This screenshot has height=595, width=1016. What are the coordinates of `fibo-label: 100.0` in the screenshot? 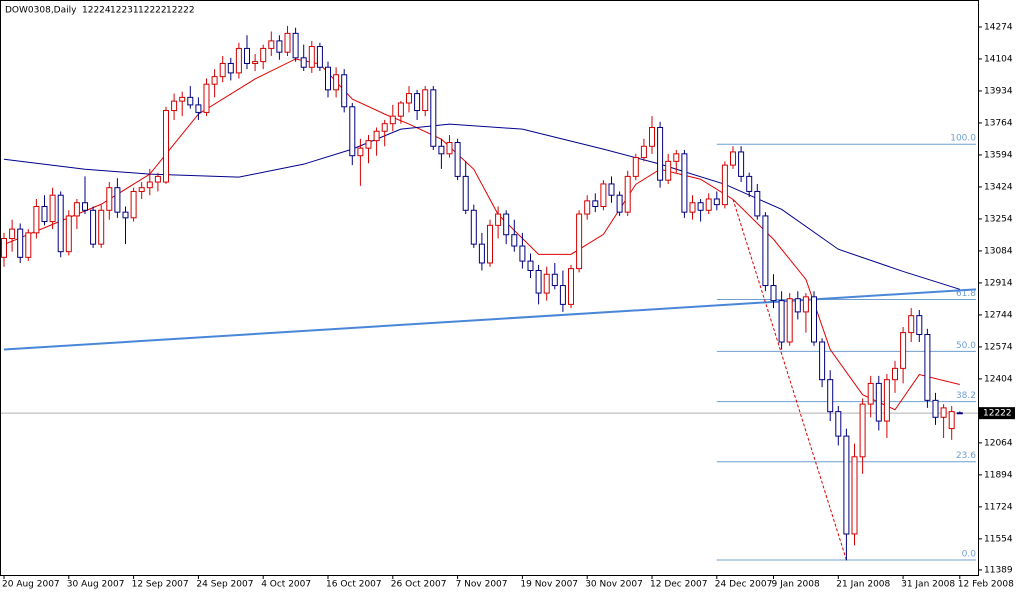 It's located at (963, 139).